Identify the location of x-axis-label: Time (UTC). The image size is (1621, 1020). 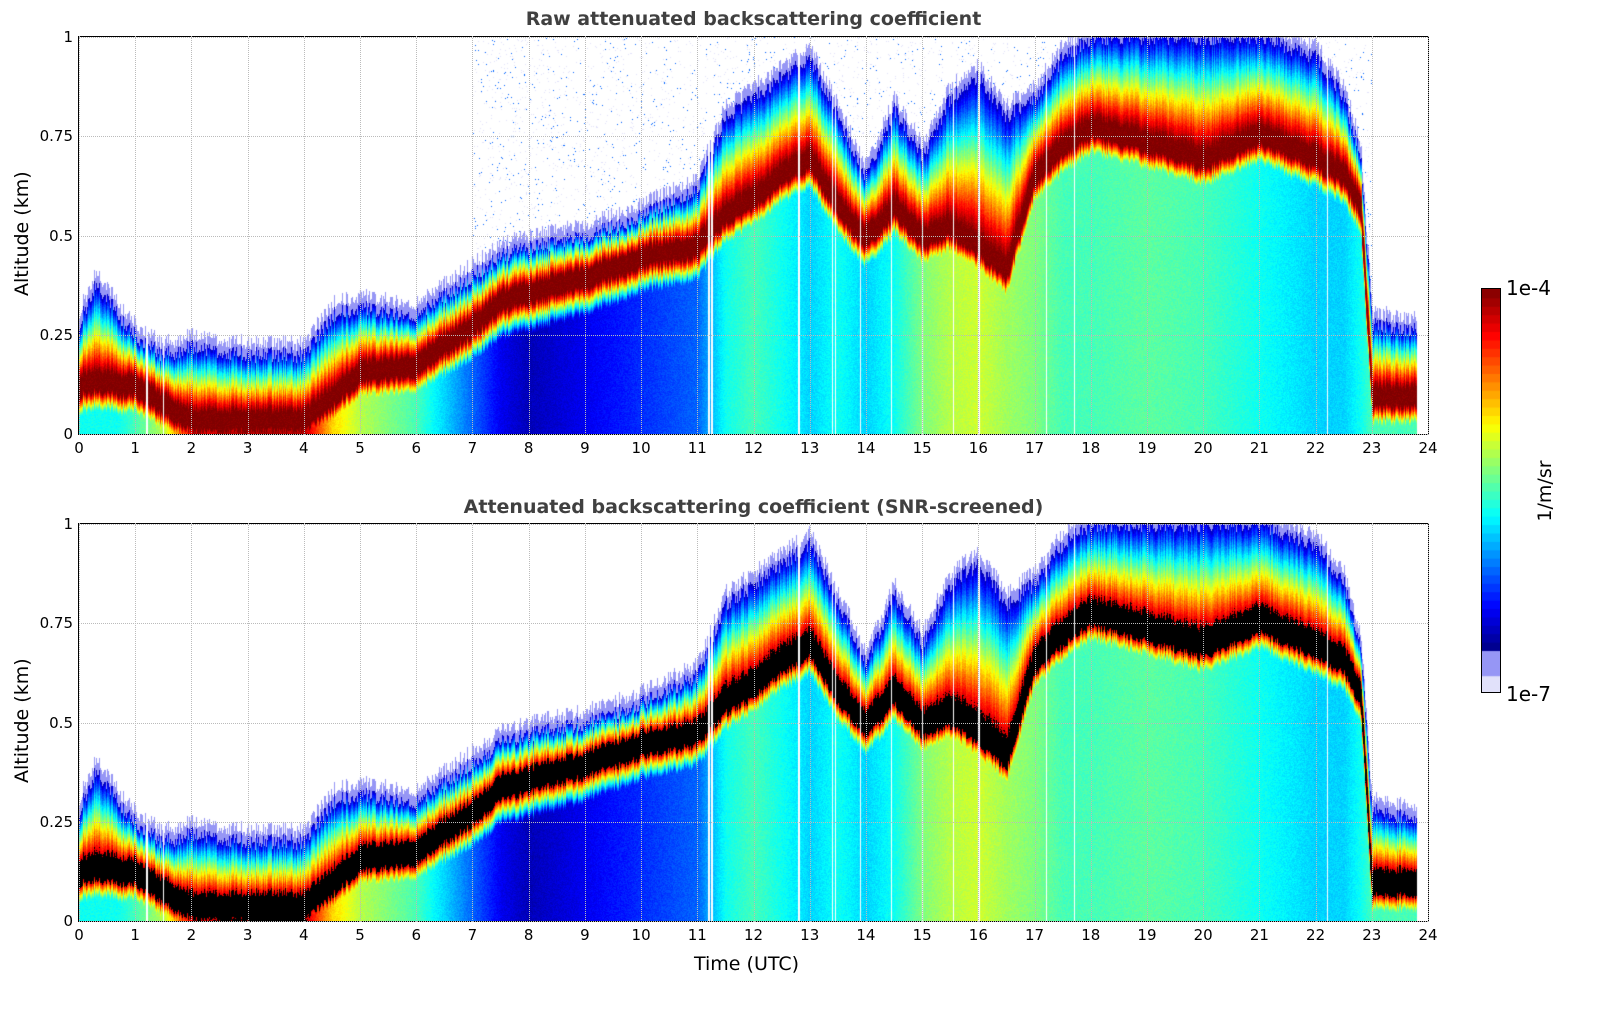
(747, 964).